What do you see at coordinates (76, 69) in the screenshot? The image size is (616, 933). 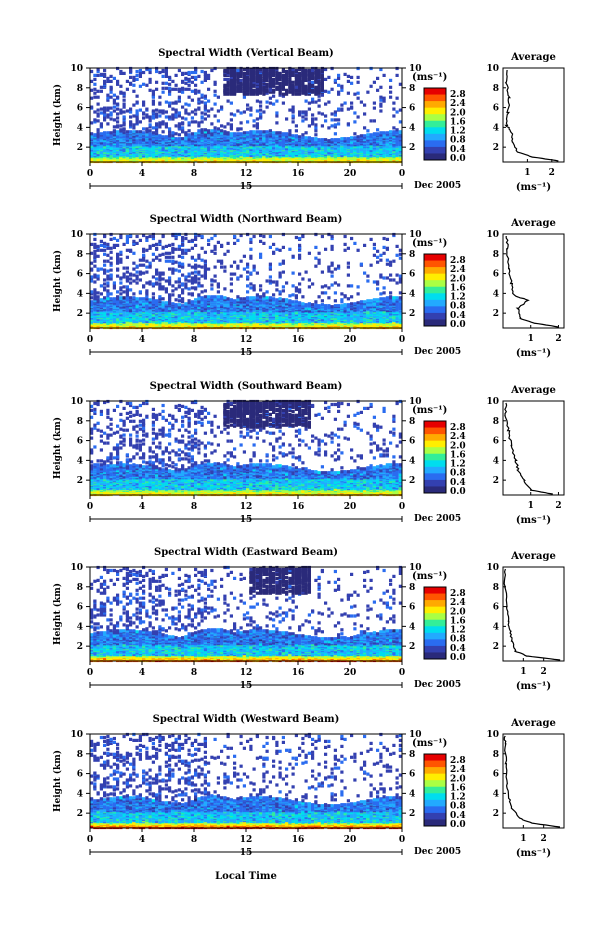 I see `y-tick-label: 10` at bounding box center [76, 69].